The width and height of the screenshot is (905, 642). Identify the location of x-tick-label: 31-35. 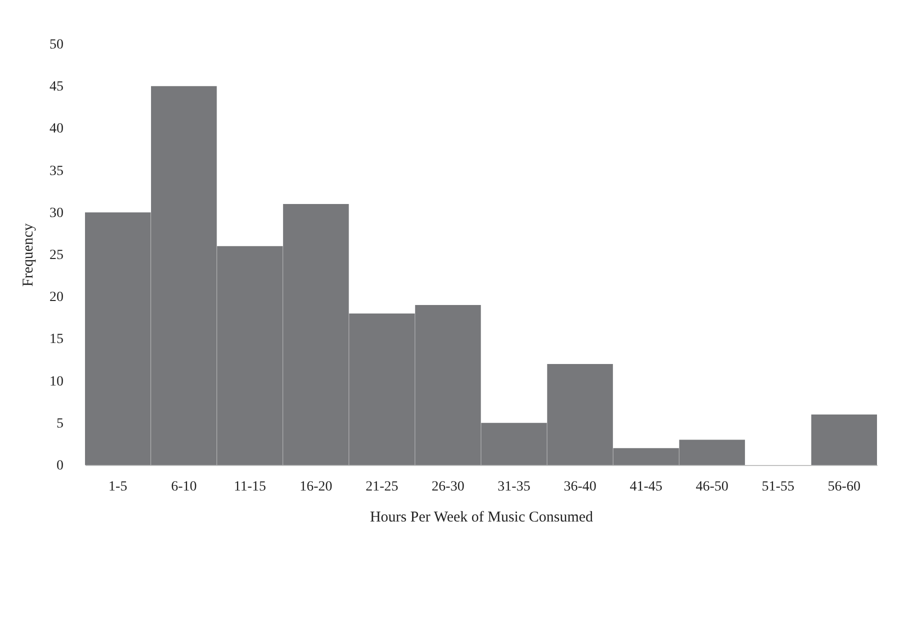
(514, 487).